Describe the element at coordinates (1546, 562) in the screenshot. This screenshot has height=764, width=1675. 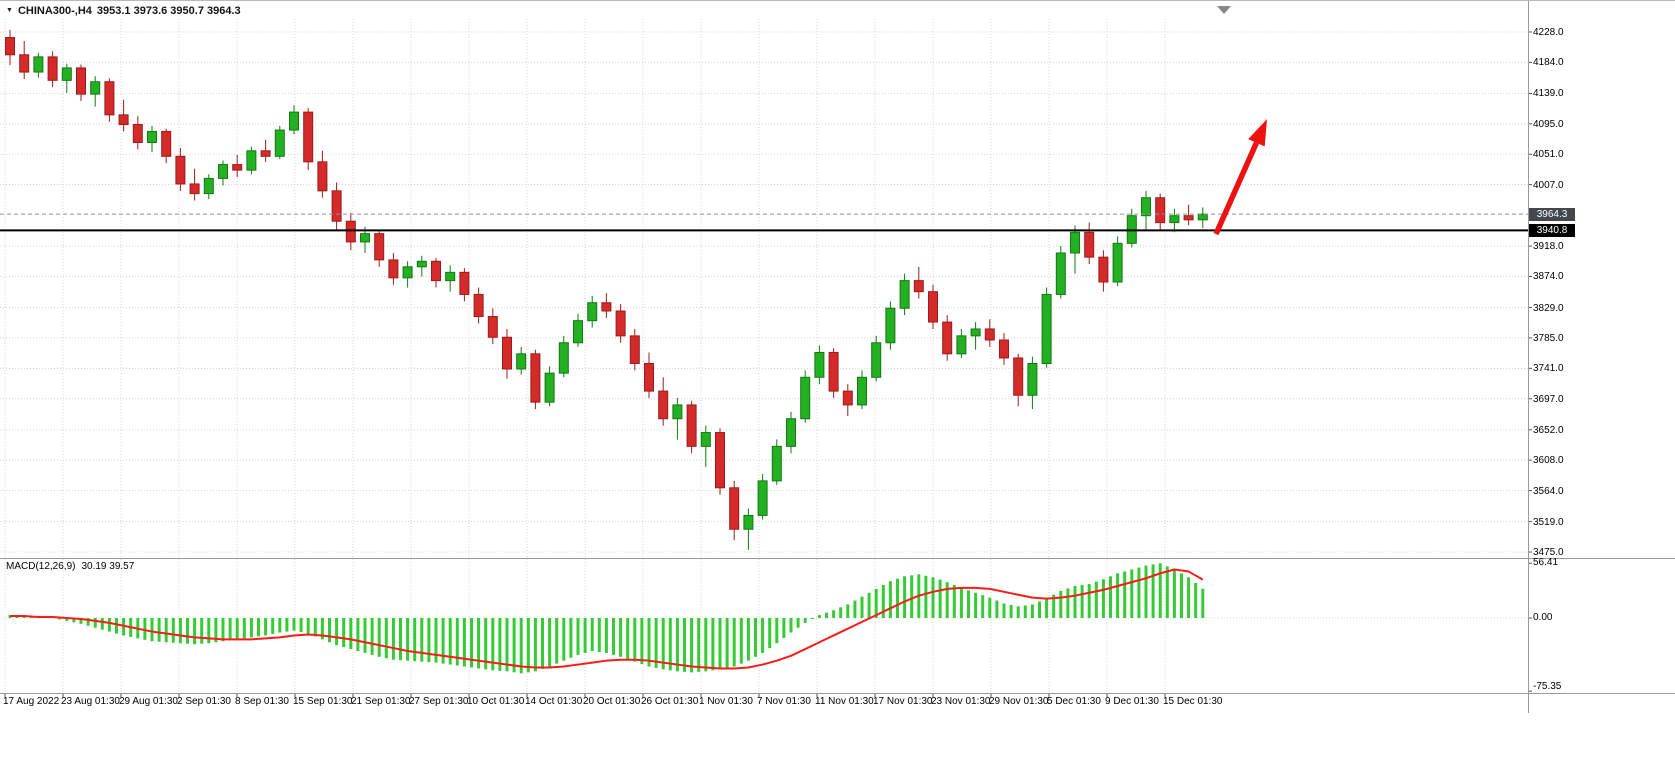
I see `macd-axis-max: 56.41` at that location.